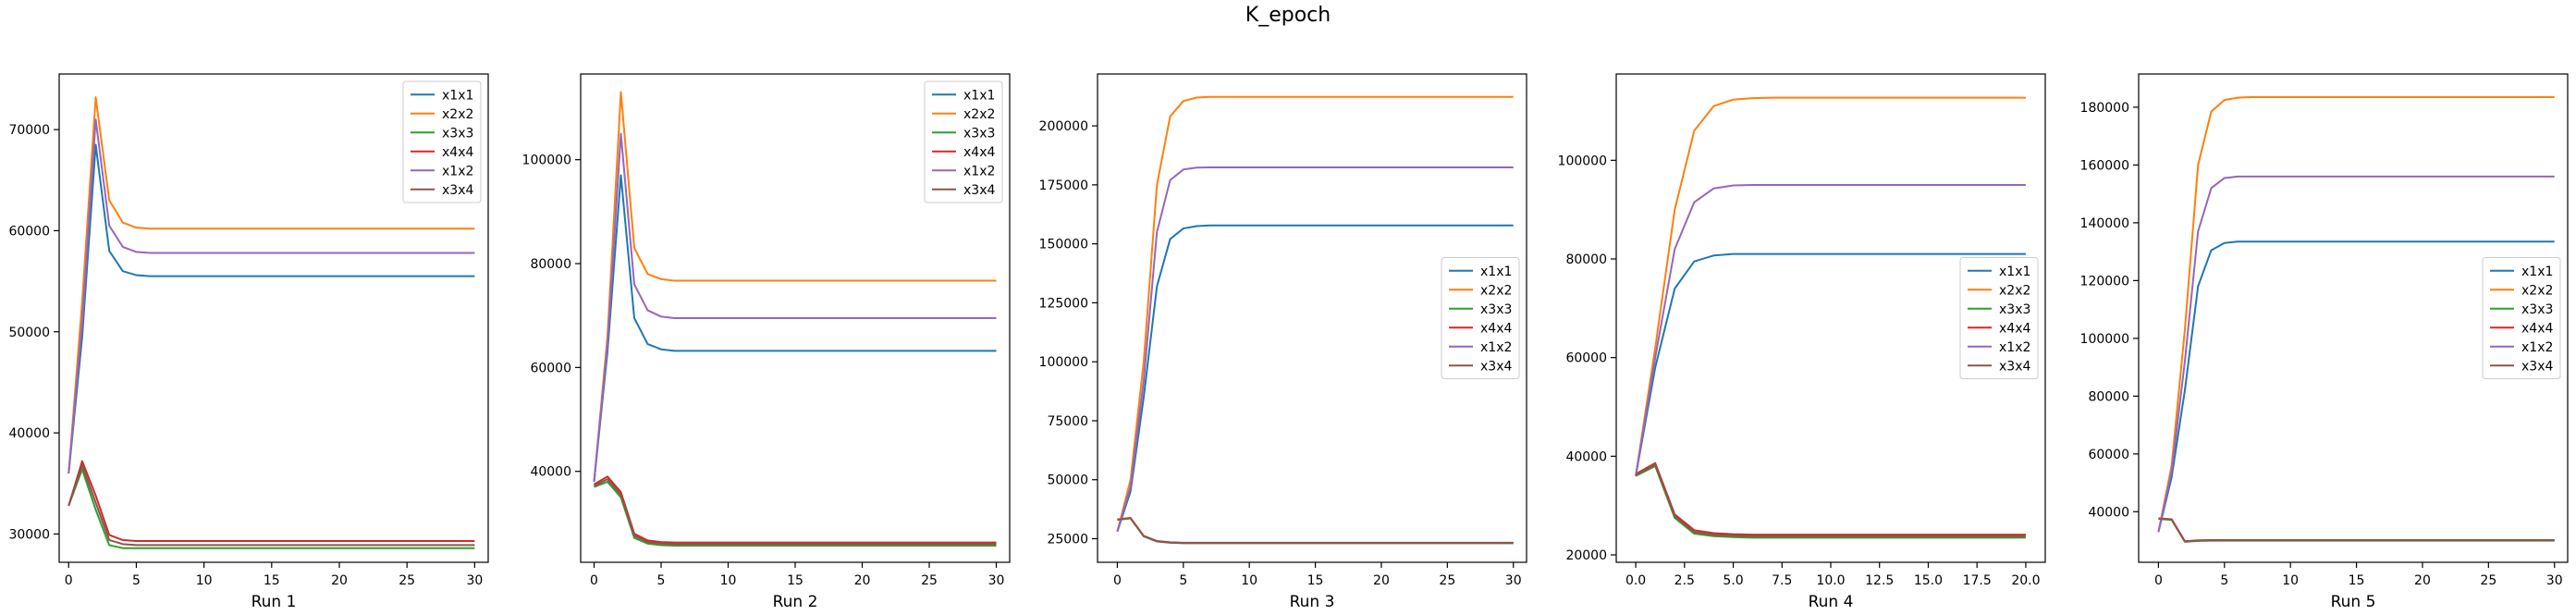 Image resolution: width=2576 pixels, height=615 pixels. I want to click on x-tick-label: 0.0, so click(1636, 580).